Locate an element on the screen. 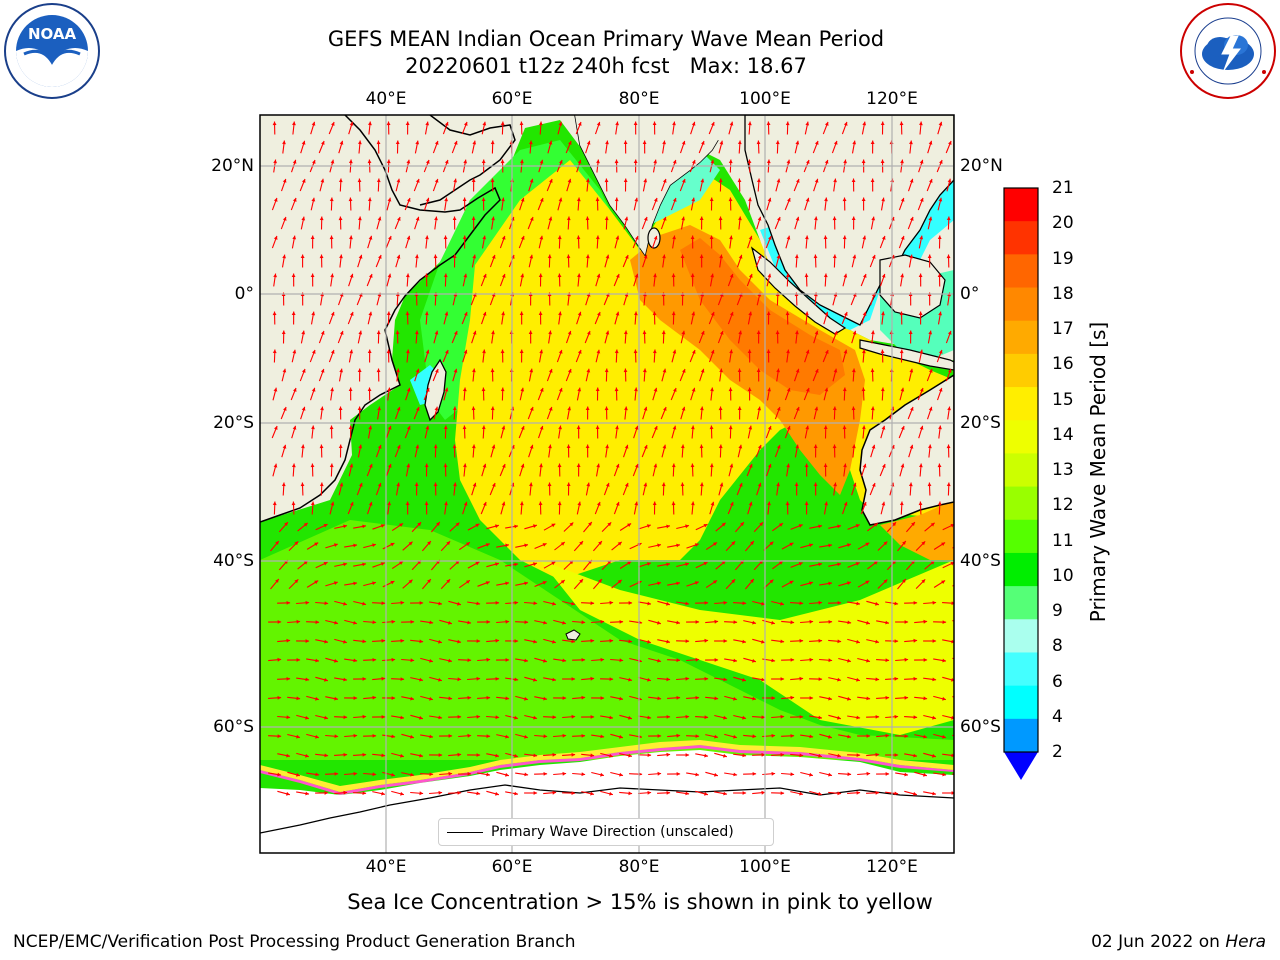 The height and width of the screenshot is (960, 1280). lon-tick-top: 40°E is located at coordinates (386, 99).